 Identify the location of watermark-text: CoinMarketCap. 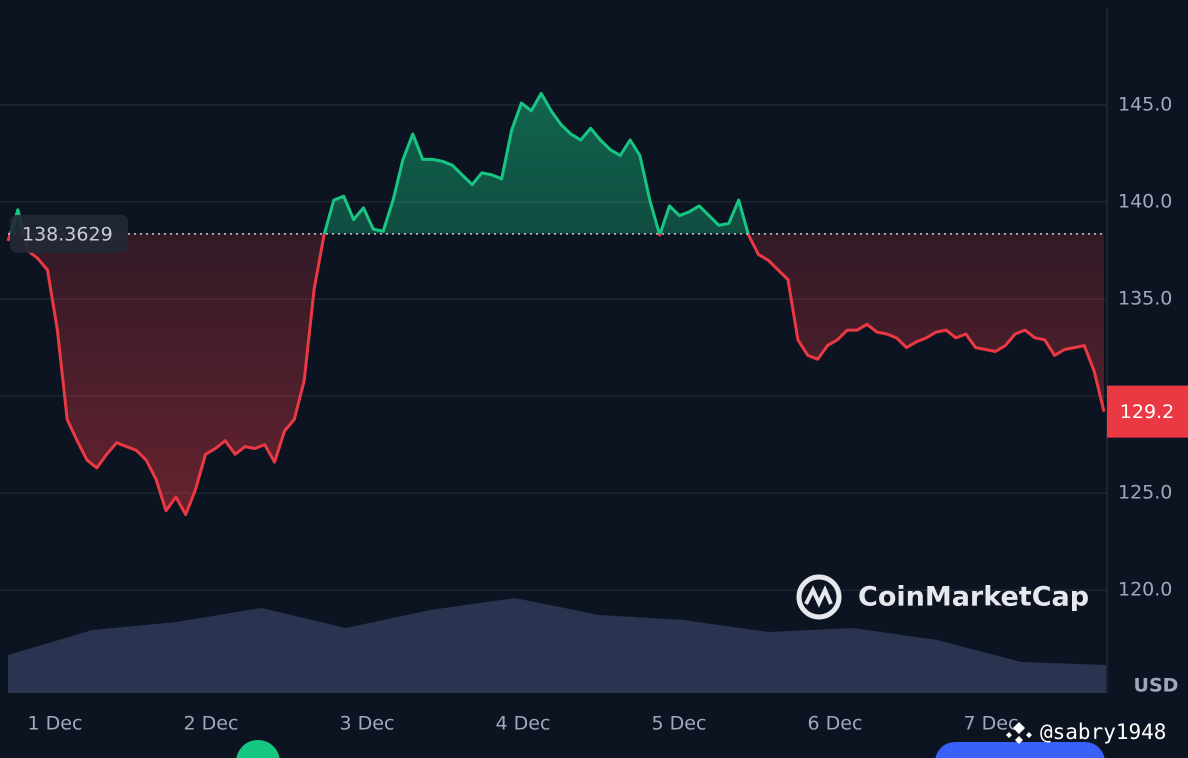
(973, 597).